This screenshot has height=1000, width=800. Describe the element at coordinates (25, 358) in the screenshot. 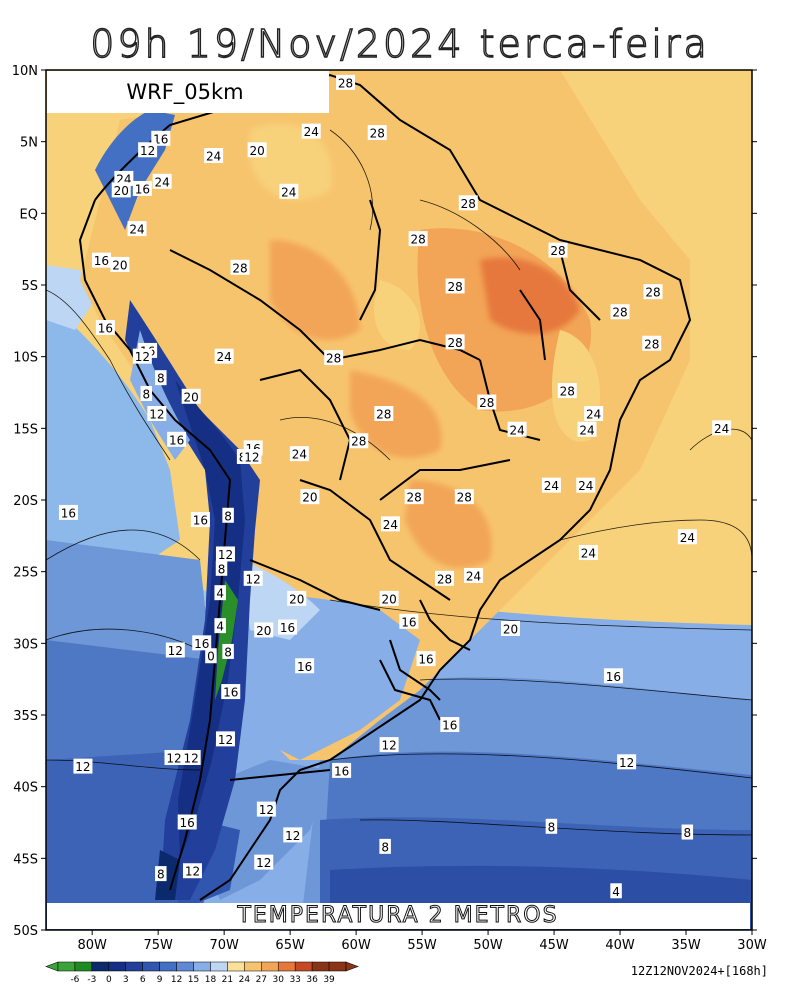

I see `lat-tick-label: 10S` at that location.